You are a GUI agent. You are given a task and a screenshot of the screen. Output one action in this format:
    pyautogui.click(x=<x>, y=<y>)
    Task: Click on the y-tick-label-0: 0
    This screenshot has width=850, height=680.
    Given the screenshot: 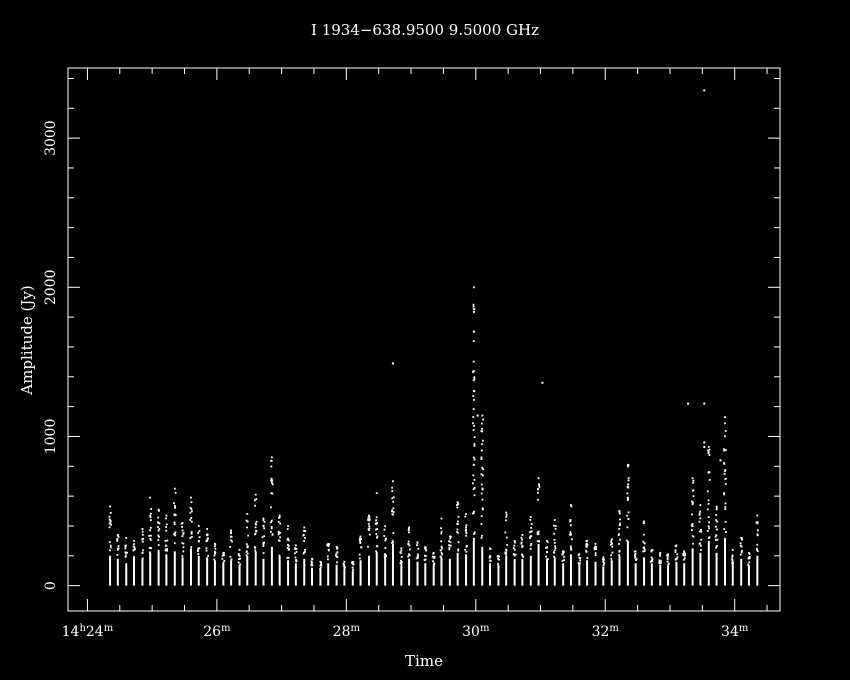 What is the action you would take?
    pyautogui.click(x=51, y=585)
    